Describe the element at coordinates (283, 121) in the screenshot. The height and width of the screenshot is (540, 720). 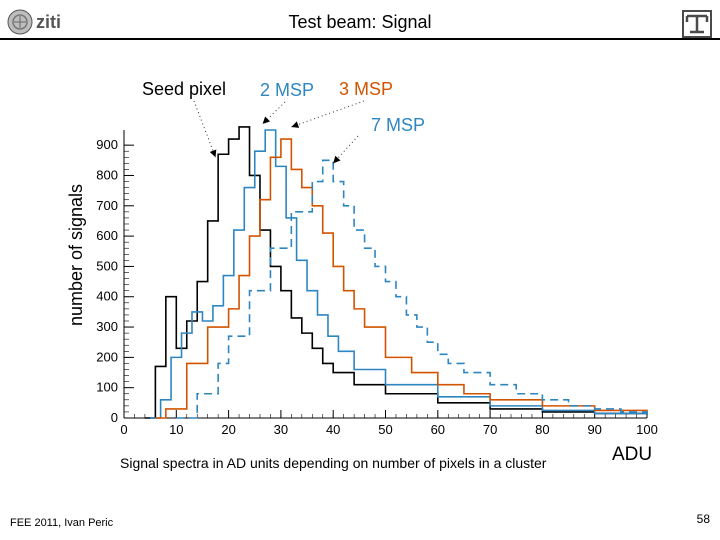
I see `plot-annotations: Seed pixel 2 MSP 3 MSP 7 MSP` at that location.